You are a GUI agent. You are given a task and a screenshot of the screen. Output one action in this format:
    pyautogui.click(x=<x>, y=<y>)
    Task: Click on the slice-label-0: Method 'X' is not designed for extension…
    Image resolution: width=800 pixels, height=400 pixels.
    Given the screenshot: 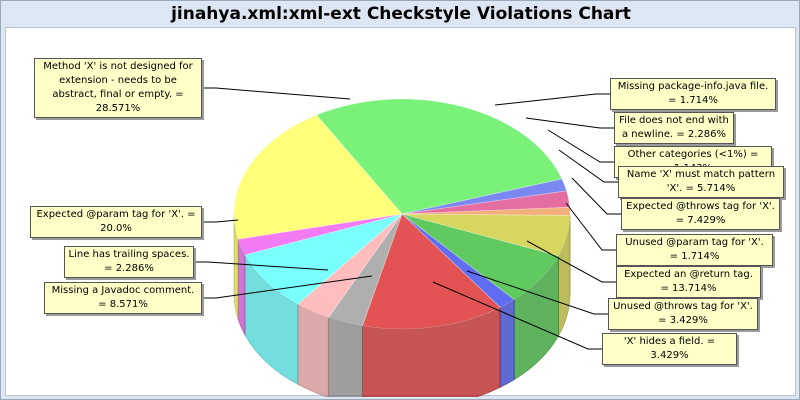 What is the action you would take?
    pyautogui.click(x=118, y=88)
    